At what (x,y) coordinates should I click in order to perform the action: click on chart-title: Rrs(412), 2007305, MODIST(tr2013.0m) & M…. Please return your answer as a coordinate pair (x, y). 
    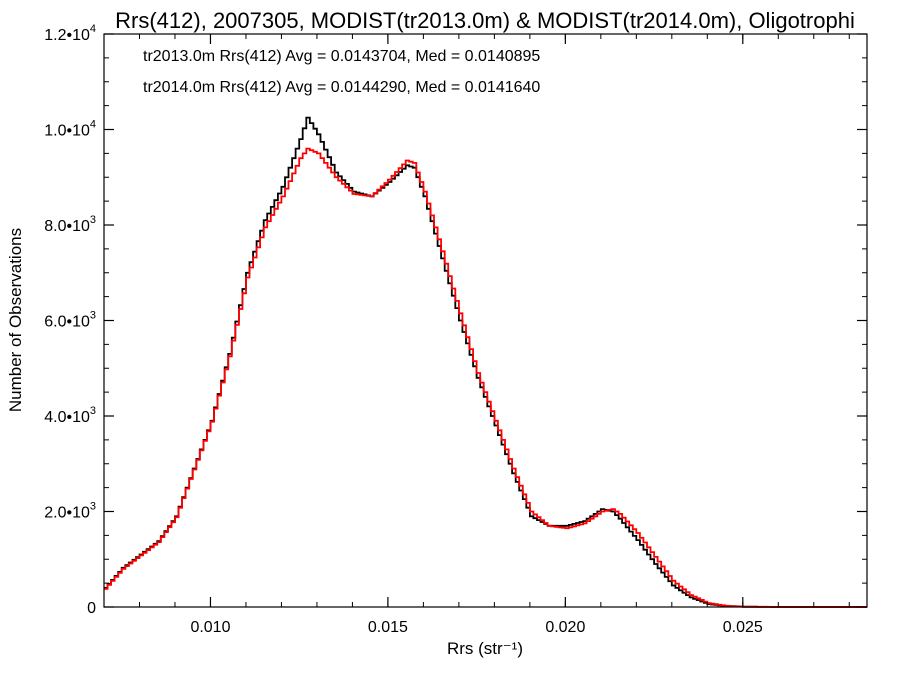
    Looking at the image, I should click on (485, 20).